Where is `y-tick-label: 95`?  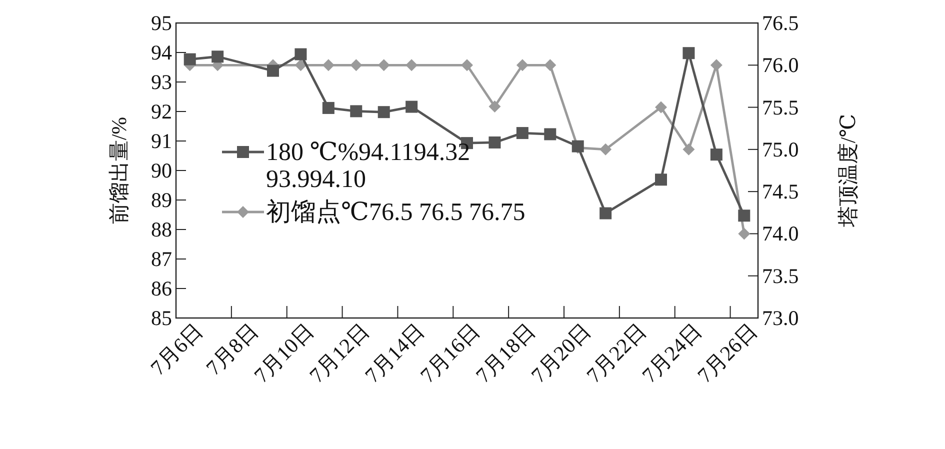
y-tick-label: 95 is located at coordinates (161, 23).